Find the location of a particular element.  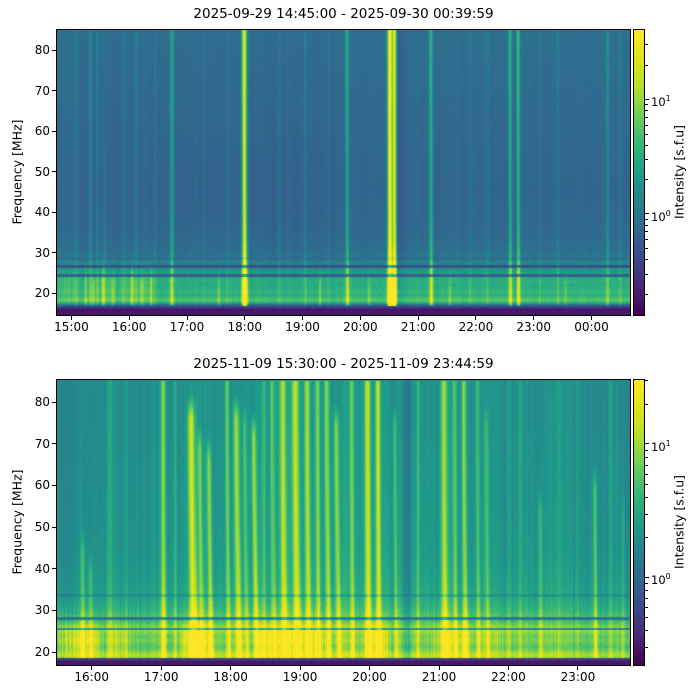

y-tick-label: 30 is located at coordinates (42, 252).